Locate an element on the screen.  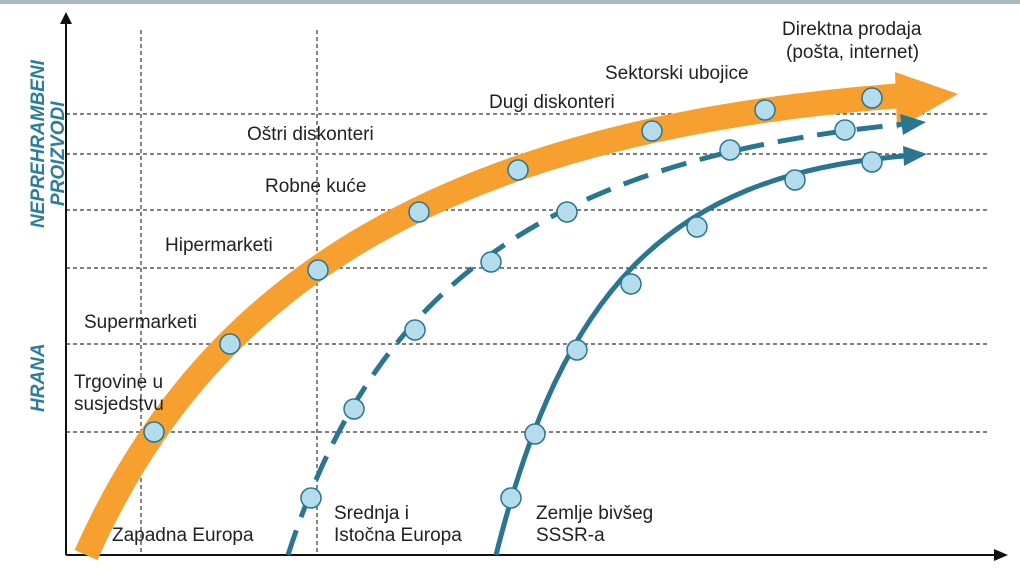
label-direct-sales-line2: (pošta, internet) is located at coordinates (852, 52).